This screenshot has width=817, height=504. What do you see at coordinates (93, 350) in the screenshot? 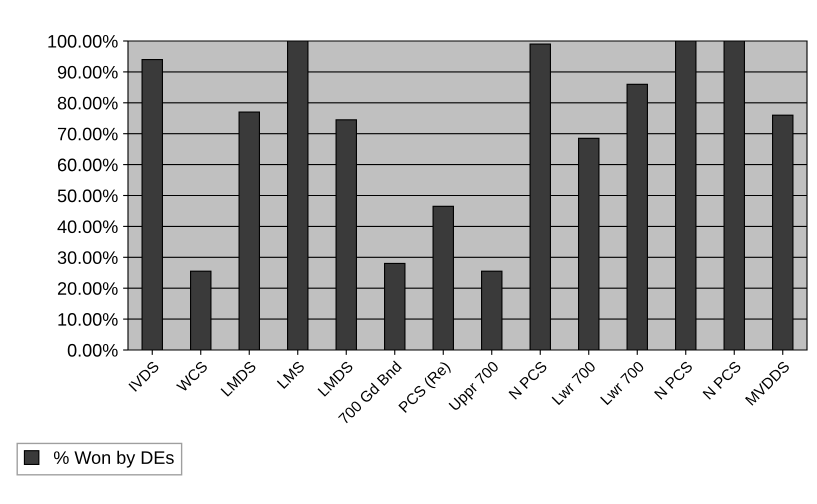
I see `y-tick-label: 0.00%` at bounding box center [93, 350].